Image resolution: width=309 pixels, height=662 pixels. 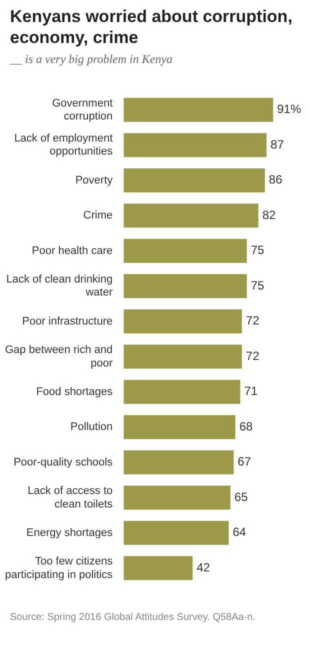 I want to click on y-tick-label: Lack of clean drinking water, so click(x=59, y=286).